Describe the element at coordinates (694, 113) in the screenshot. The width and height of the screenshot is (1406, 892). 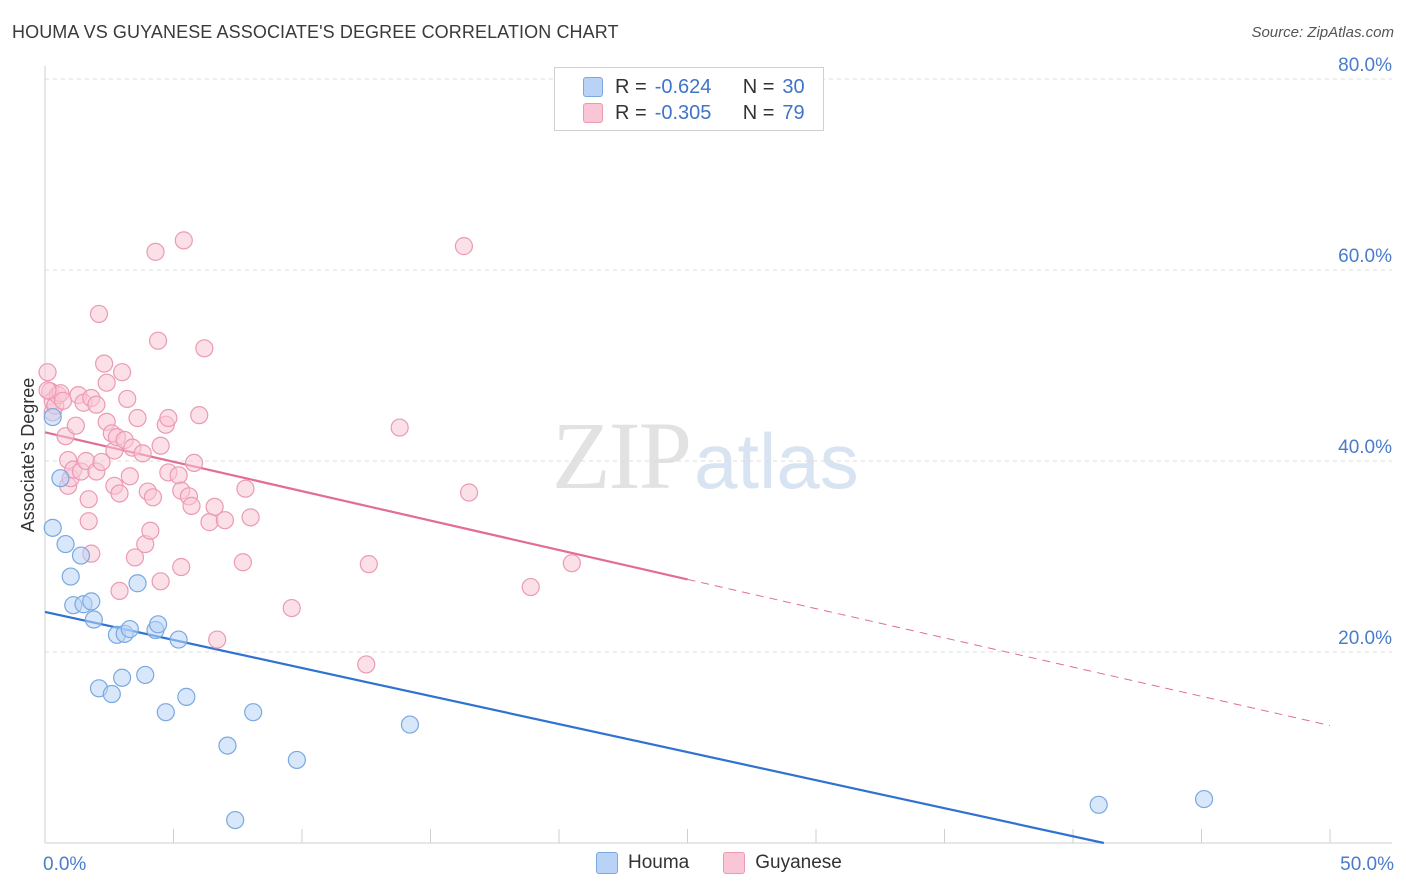
I see `legend-row-guyanese: R = -0.305 N = 79` at that location.